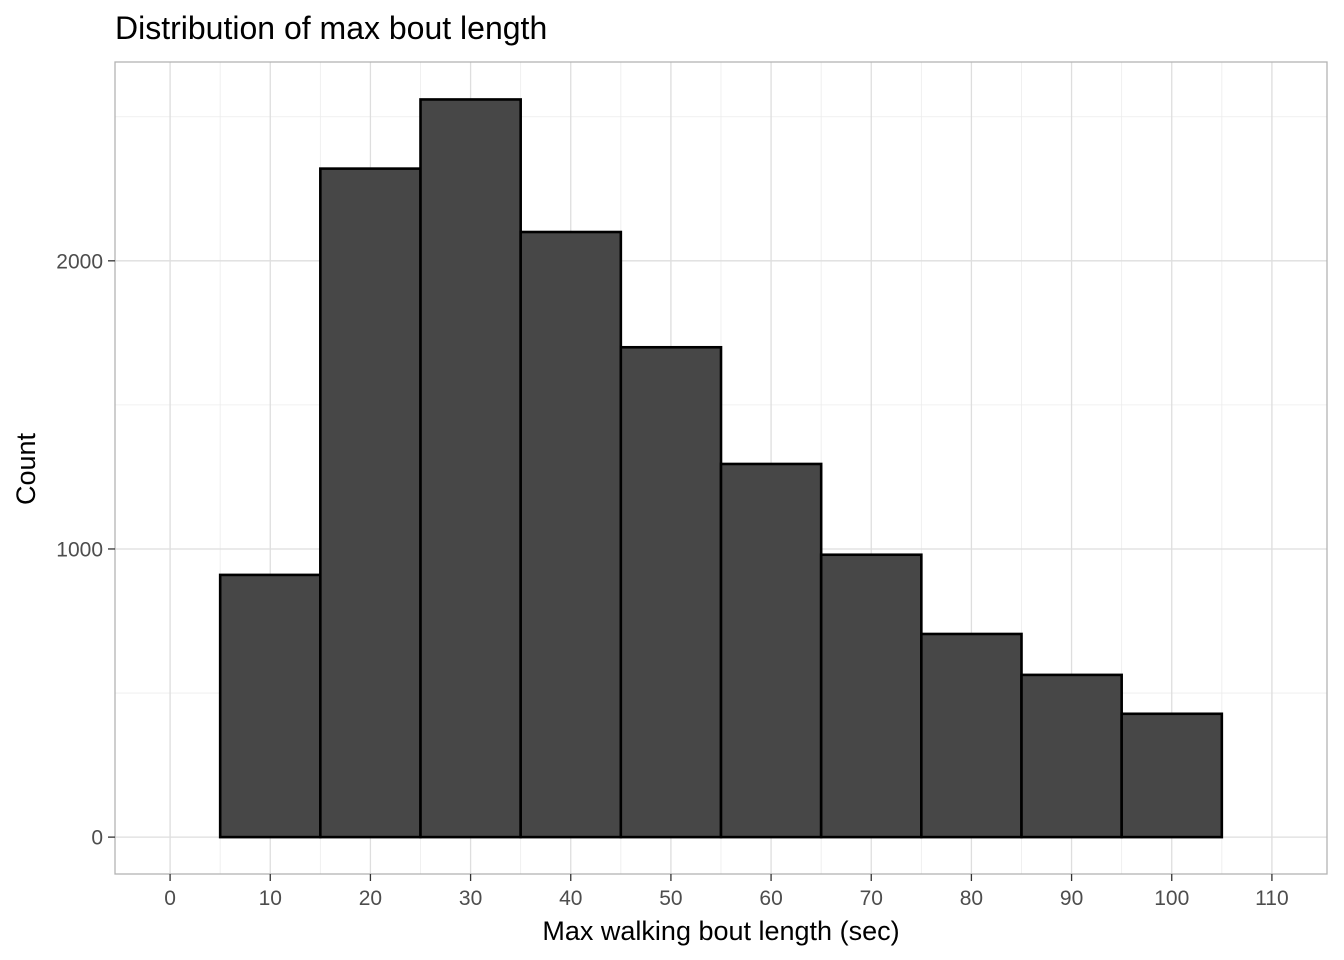 The height and width of the screenshot is (960, 1344). What do you see at coordinates (270, 898) in the screenshot?
I see `x-tick-label: 10` at bounding box center [270, 898].